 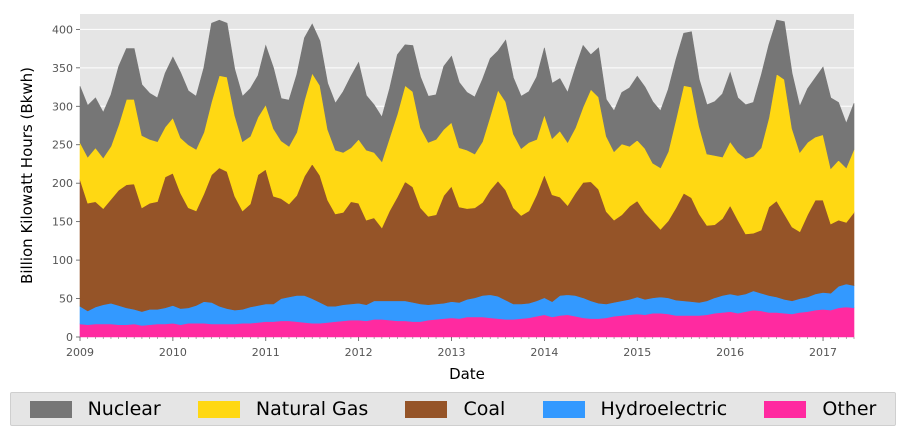 I want to click on y-tick-label: 150, so click(x=62, y=222).